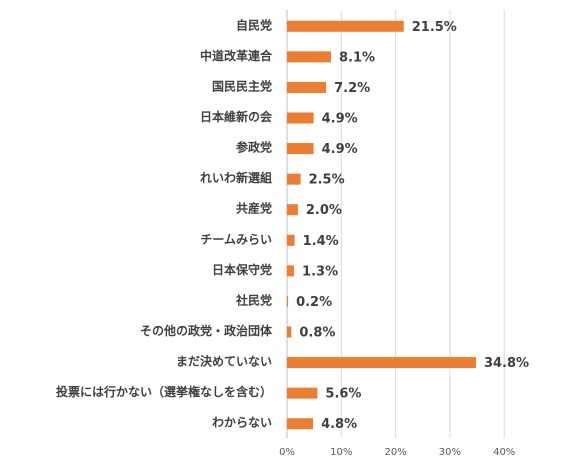 This screenshot has width=575, height=473. I want to click on category-label: 投票には行かない（選挙権なしを含む）, so click(164, 391).